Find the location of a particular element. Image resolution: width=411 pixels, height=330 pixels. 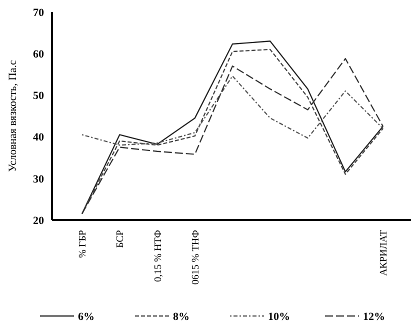

legend-label: 10% is located at coordinates (279, 316).